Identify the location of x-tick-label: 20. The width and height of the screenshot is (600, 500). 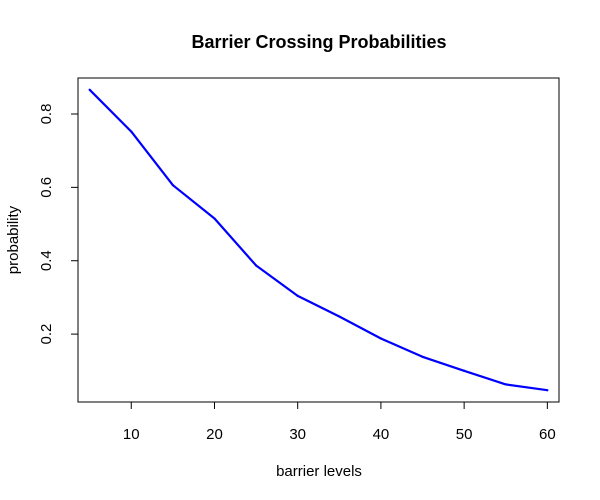
(214, 434).